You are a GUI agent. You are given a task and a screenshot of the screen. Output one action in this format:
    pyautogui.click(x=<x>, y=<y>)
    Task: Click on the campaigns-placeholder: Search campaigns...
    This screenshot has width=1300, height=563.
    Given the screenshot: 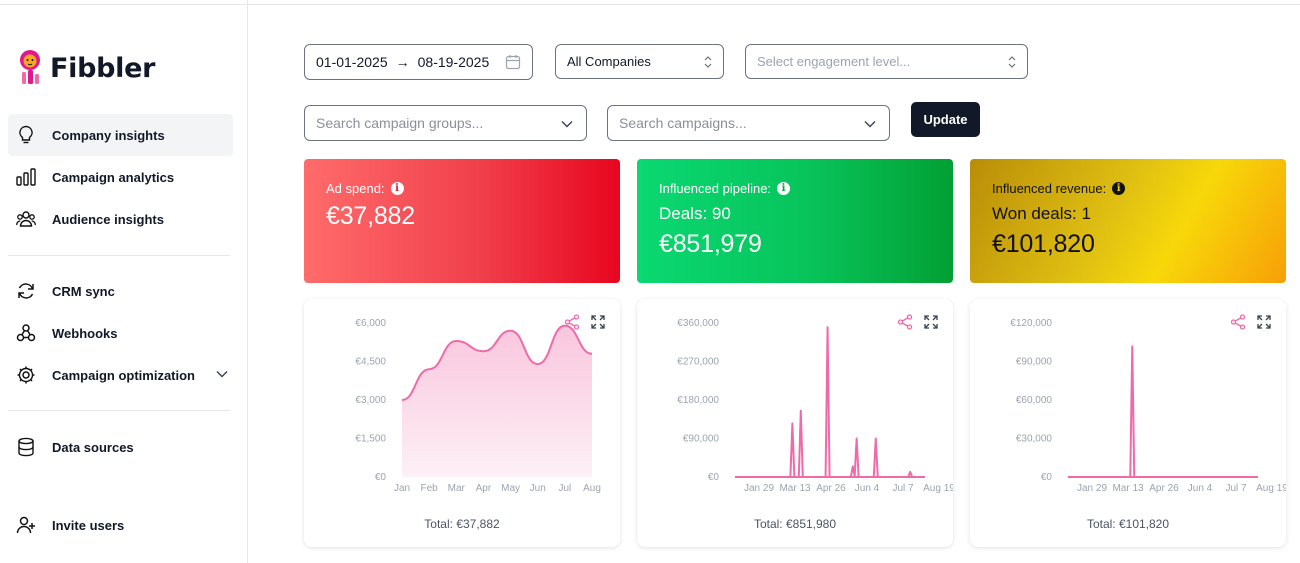 What is the action you would take?
    pyautogui.click(x=683, y=123)
    